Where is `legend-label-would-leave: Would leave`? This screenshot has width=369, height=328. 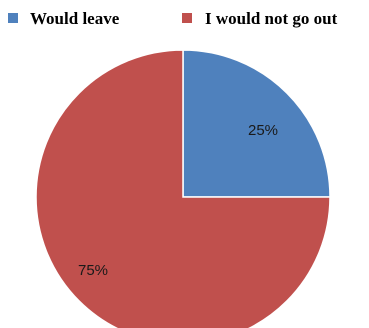 legend-label-would-leave: Would leave is located at coordinates (75, 18).